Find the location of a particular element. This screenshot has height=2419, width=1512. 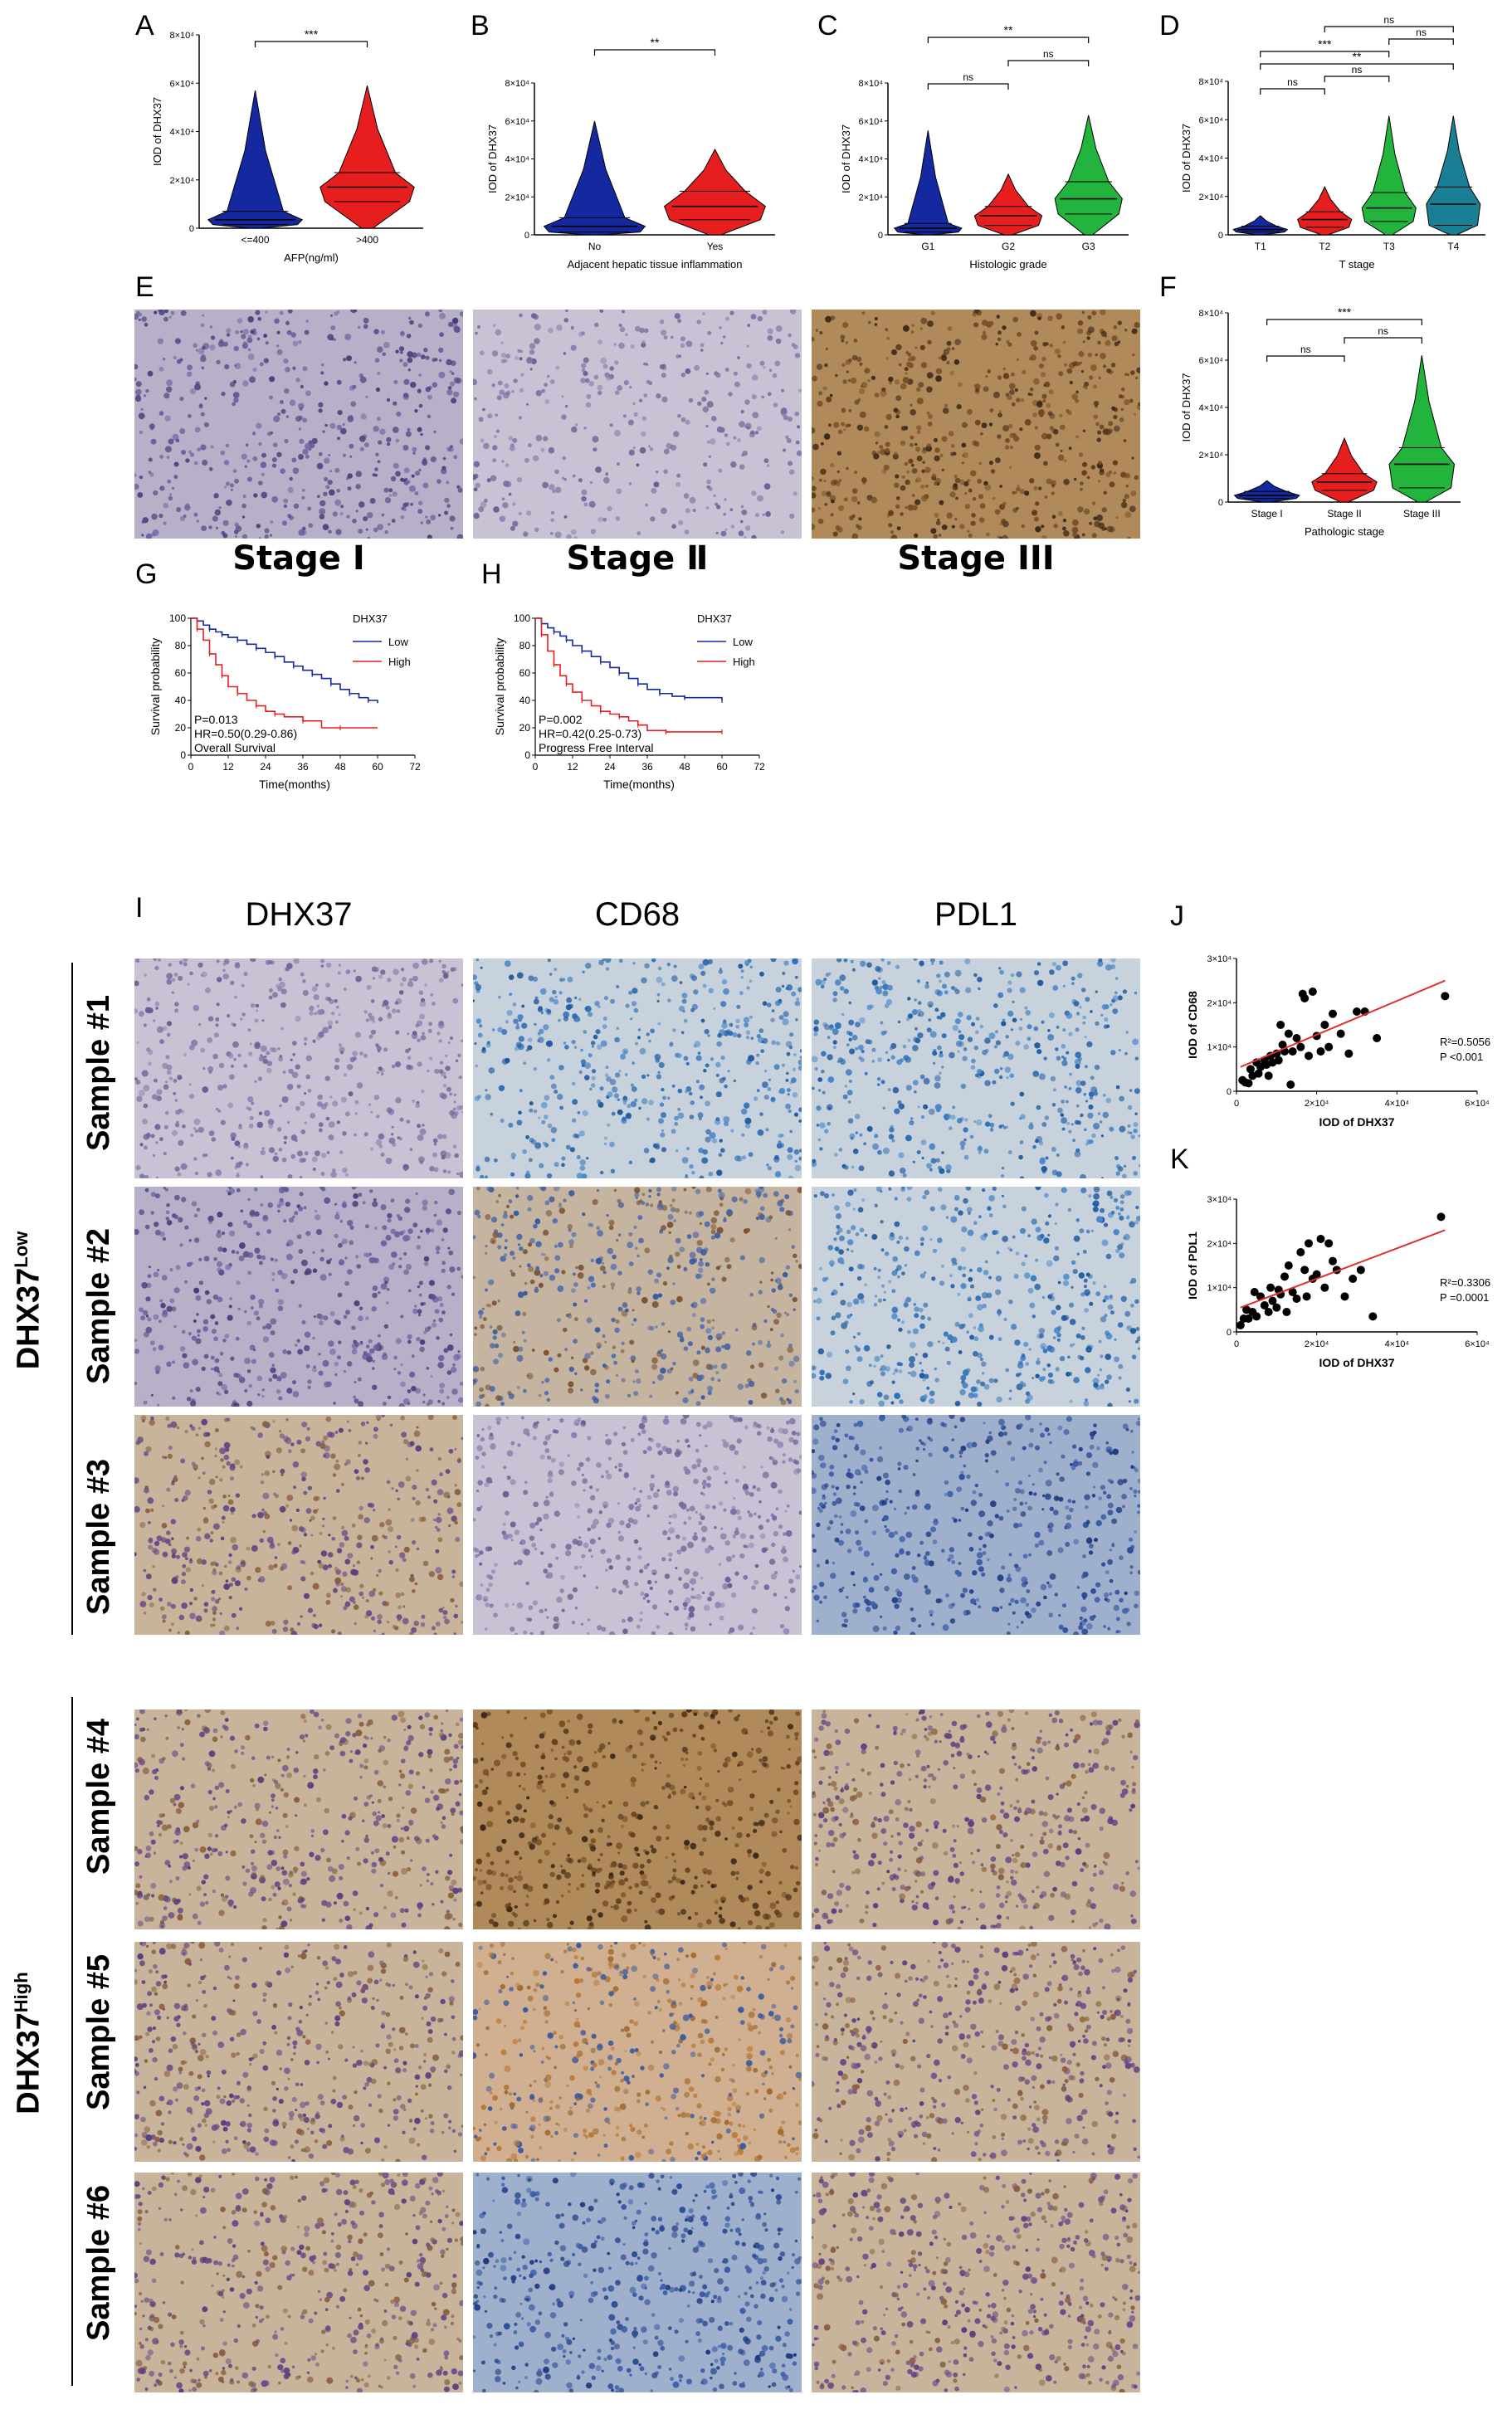

km-curve-high is located at coordinates (284, 673).